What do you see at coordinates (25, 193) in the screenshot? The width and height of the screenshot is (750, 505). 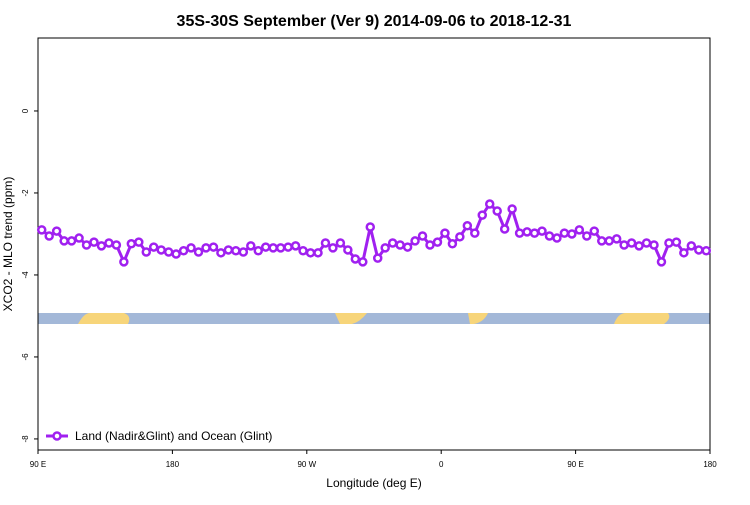 I see `y-tick-label: -2` at bounding box center [25, 193].